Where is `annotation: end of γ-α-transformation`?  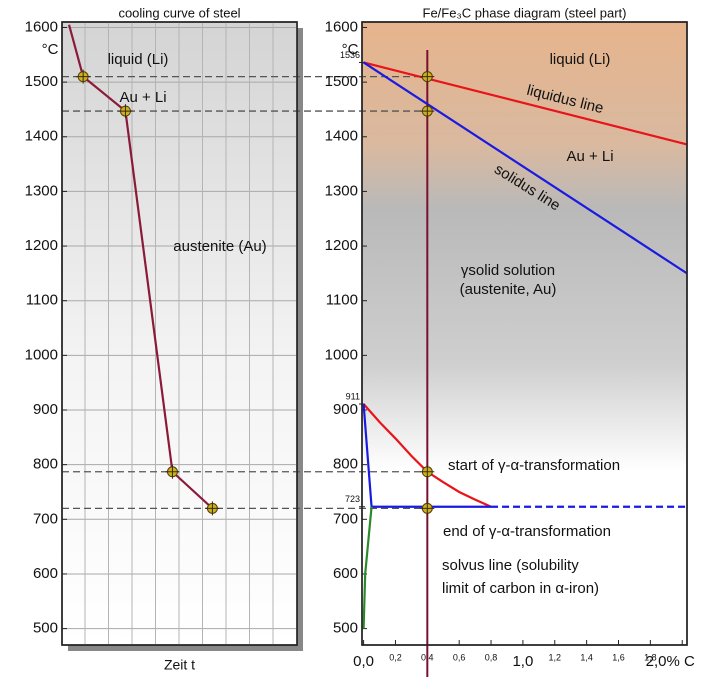
annotation: end of γ-α-transformation is located at coordinates (527, 531).